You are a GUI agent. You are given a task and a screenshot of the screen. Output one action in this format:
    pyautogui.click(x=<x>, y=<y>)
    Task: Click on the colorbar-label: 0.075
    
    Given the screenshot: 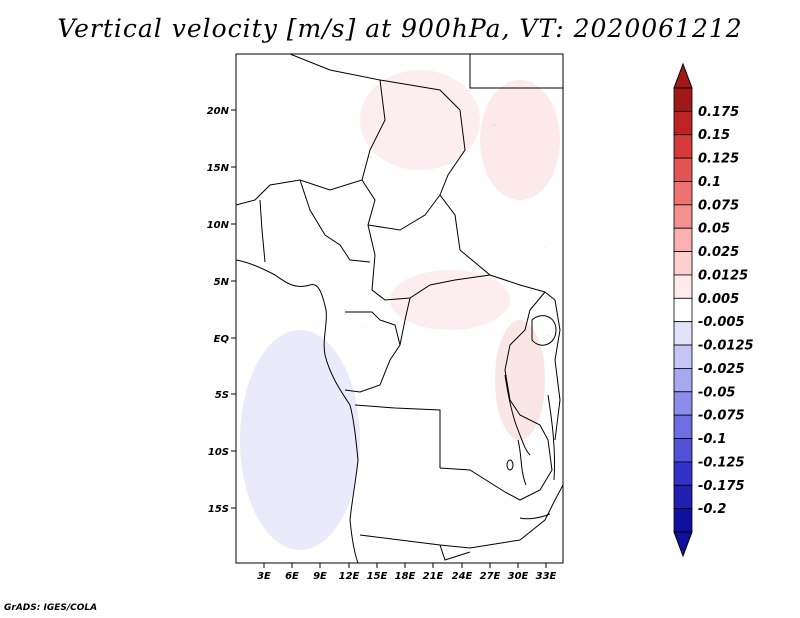 What is the action you would take?
    pyautogui.click(x=718, y=205)
    